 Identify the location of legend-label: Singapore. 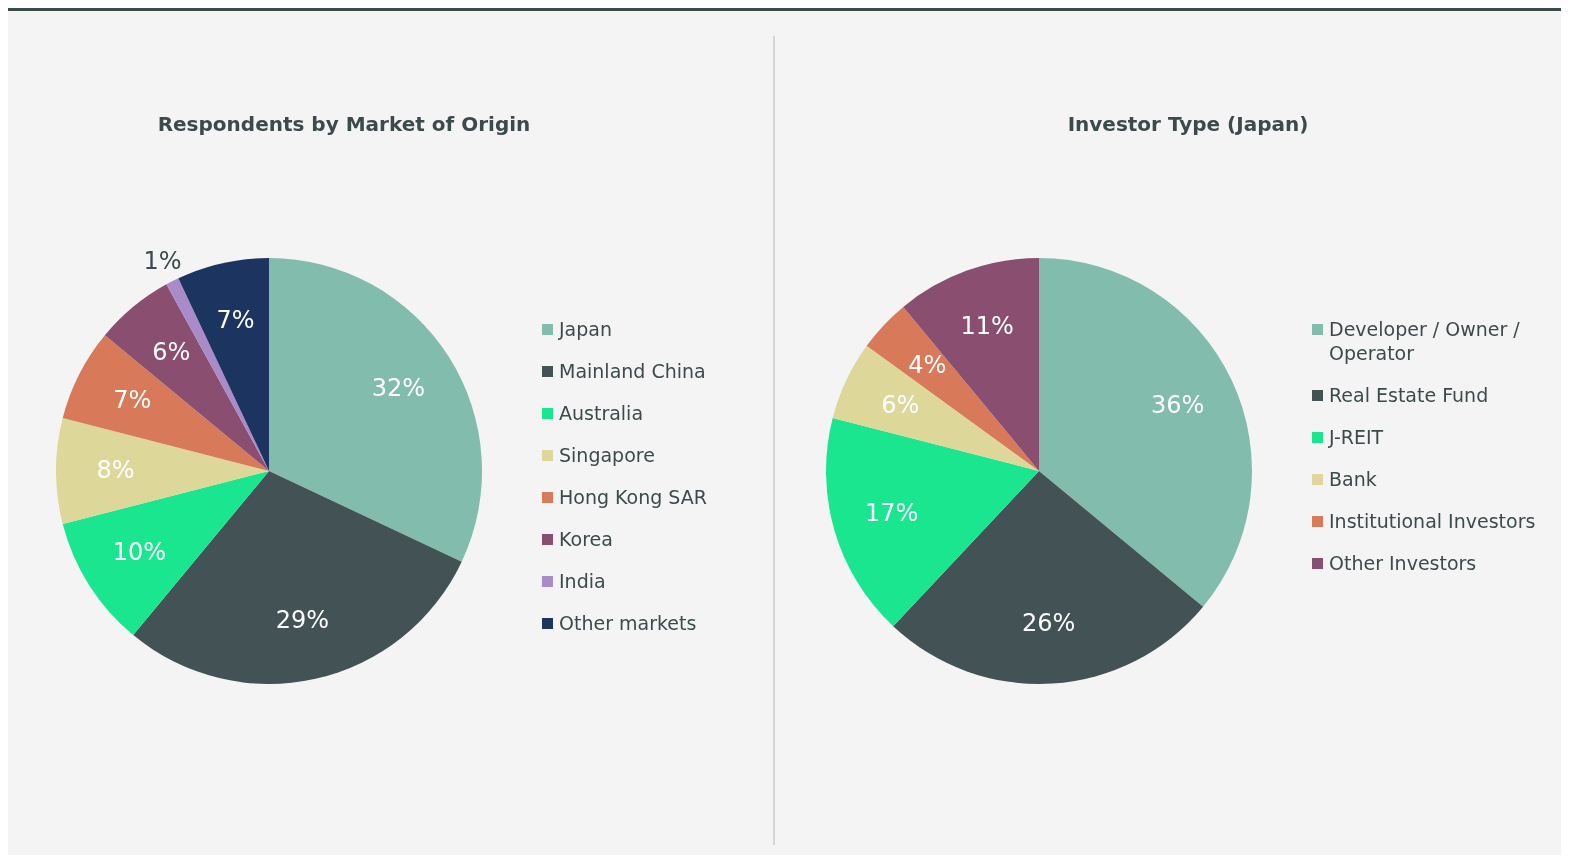
(607, 454).